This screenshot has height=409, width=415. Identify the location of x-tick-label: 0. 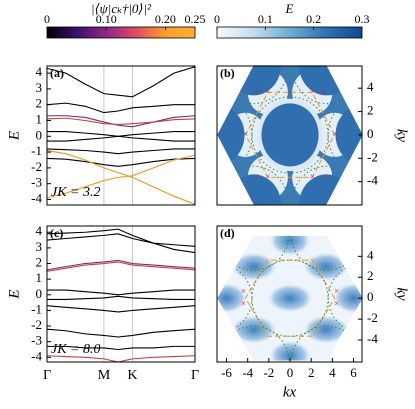
(290, 372).